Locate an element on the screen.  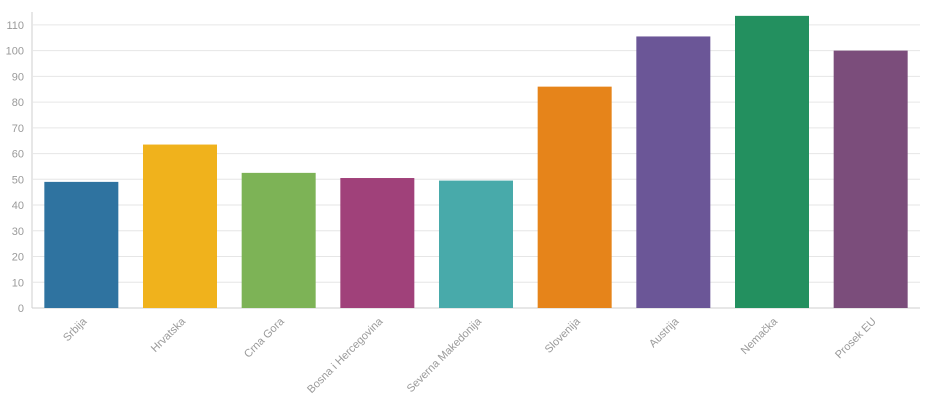
y-tick-label: 40 is located at coordinates (18, 206).